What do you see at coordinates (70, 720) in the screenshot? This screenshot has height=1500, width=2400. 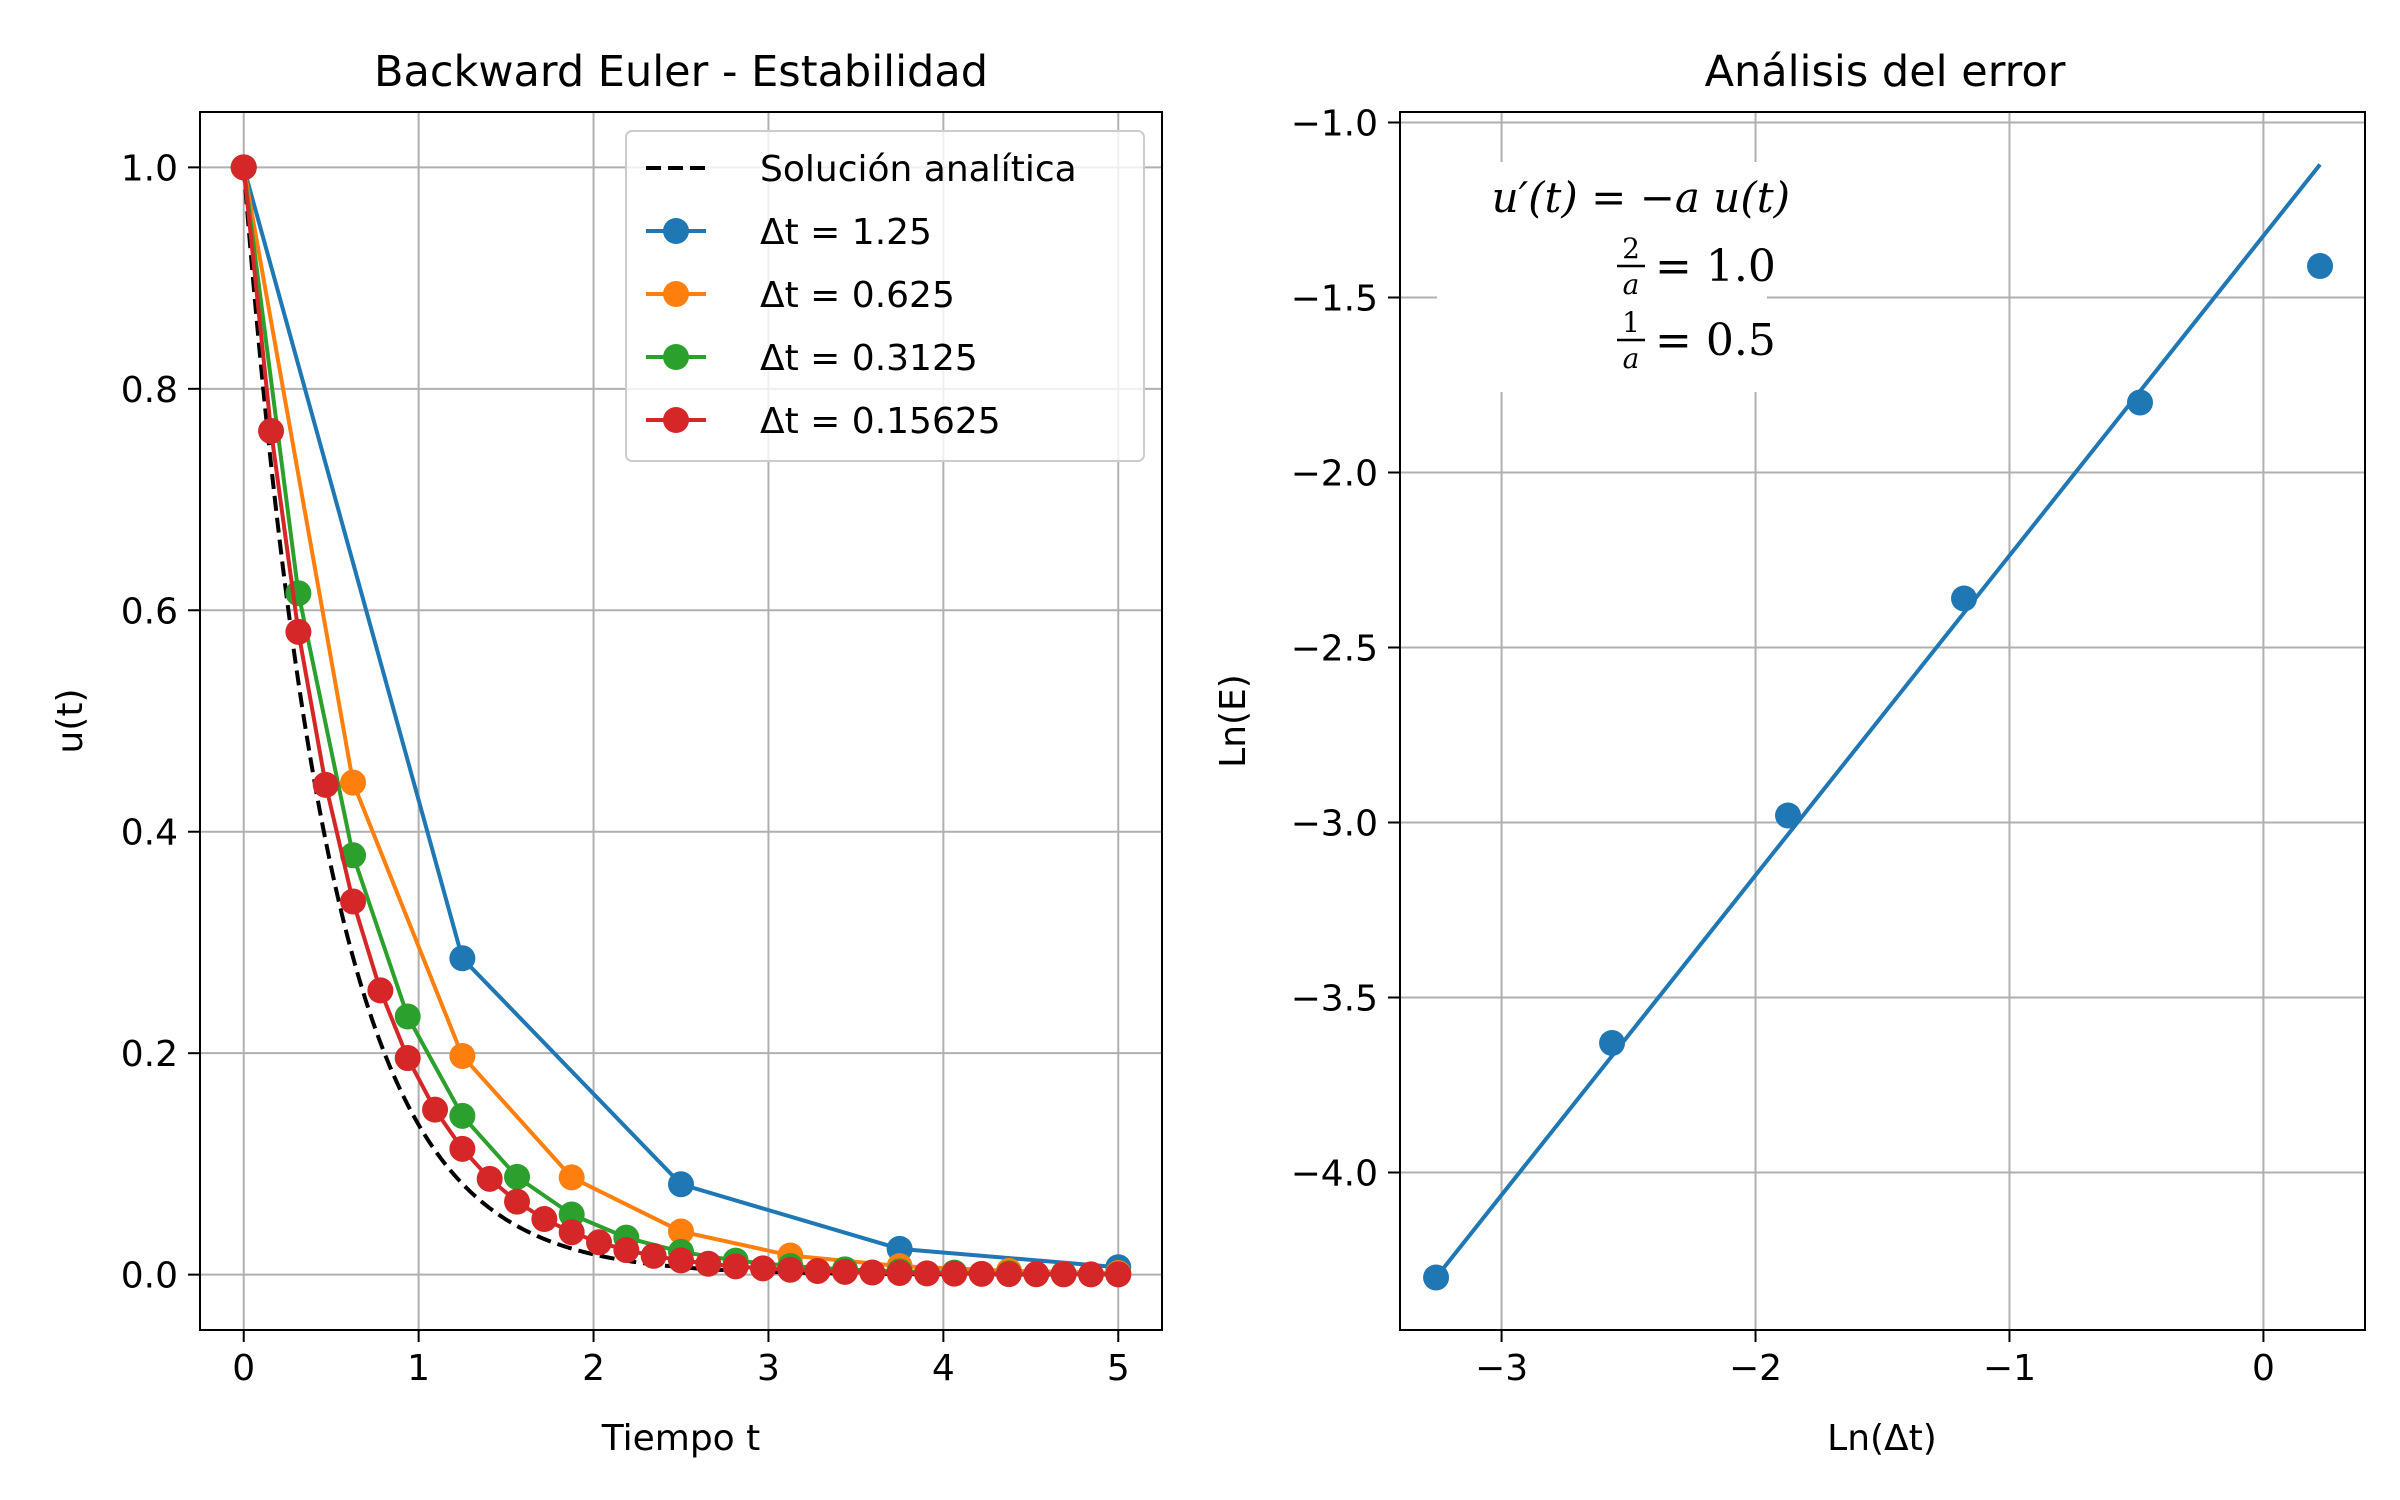 I see `left-y-axis-label: u(t)` at bounding box center [70, 720].